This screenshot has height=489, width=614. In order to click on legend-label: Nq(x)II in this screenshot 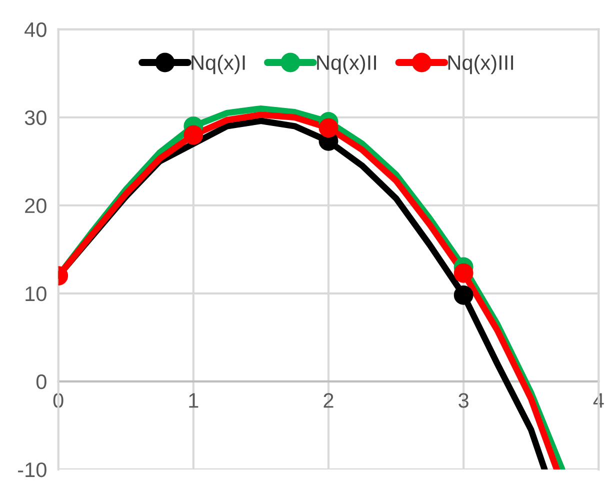, I will do `click(346, 64)`.